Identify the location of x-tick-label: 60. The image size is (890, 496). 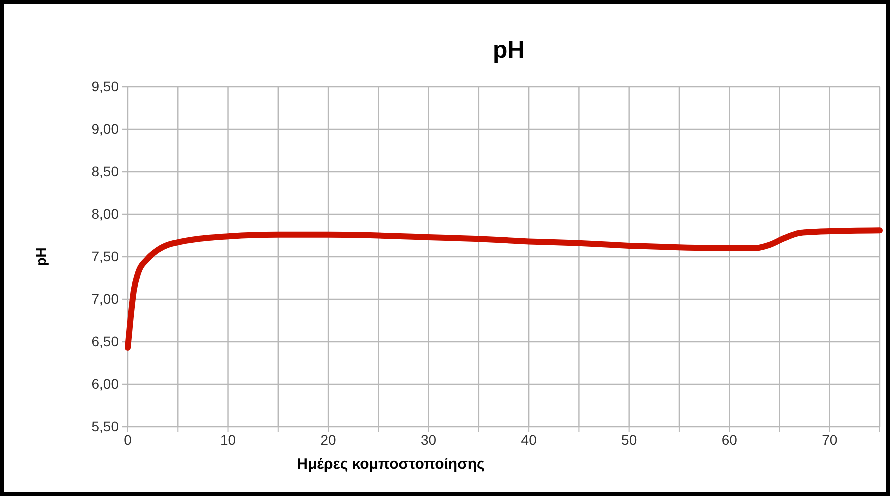
(730, 440).